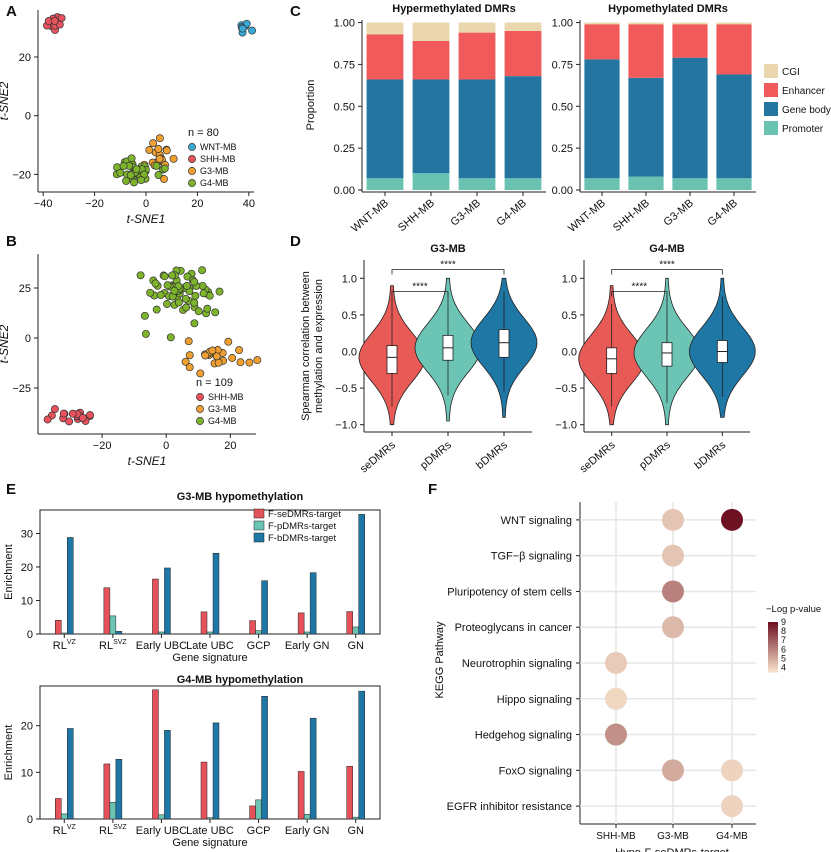  What do you see at coordinates (344, 107) in the screenshot?
I see `y-tick-label: 0.50` at bounding box center [344, 107].